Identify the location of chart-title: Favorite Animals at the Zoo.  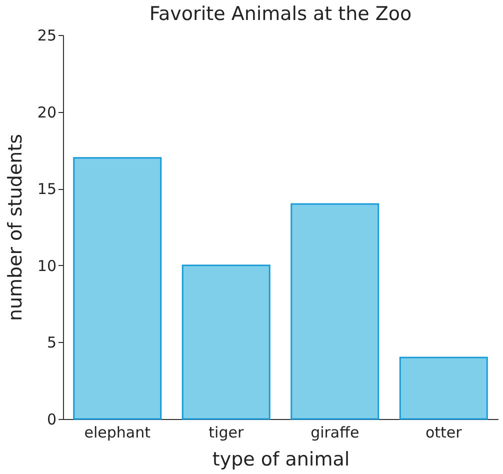
(280, 14).